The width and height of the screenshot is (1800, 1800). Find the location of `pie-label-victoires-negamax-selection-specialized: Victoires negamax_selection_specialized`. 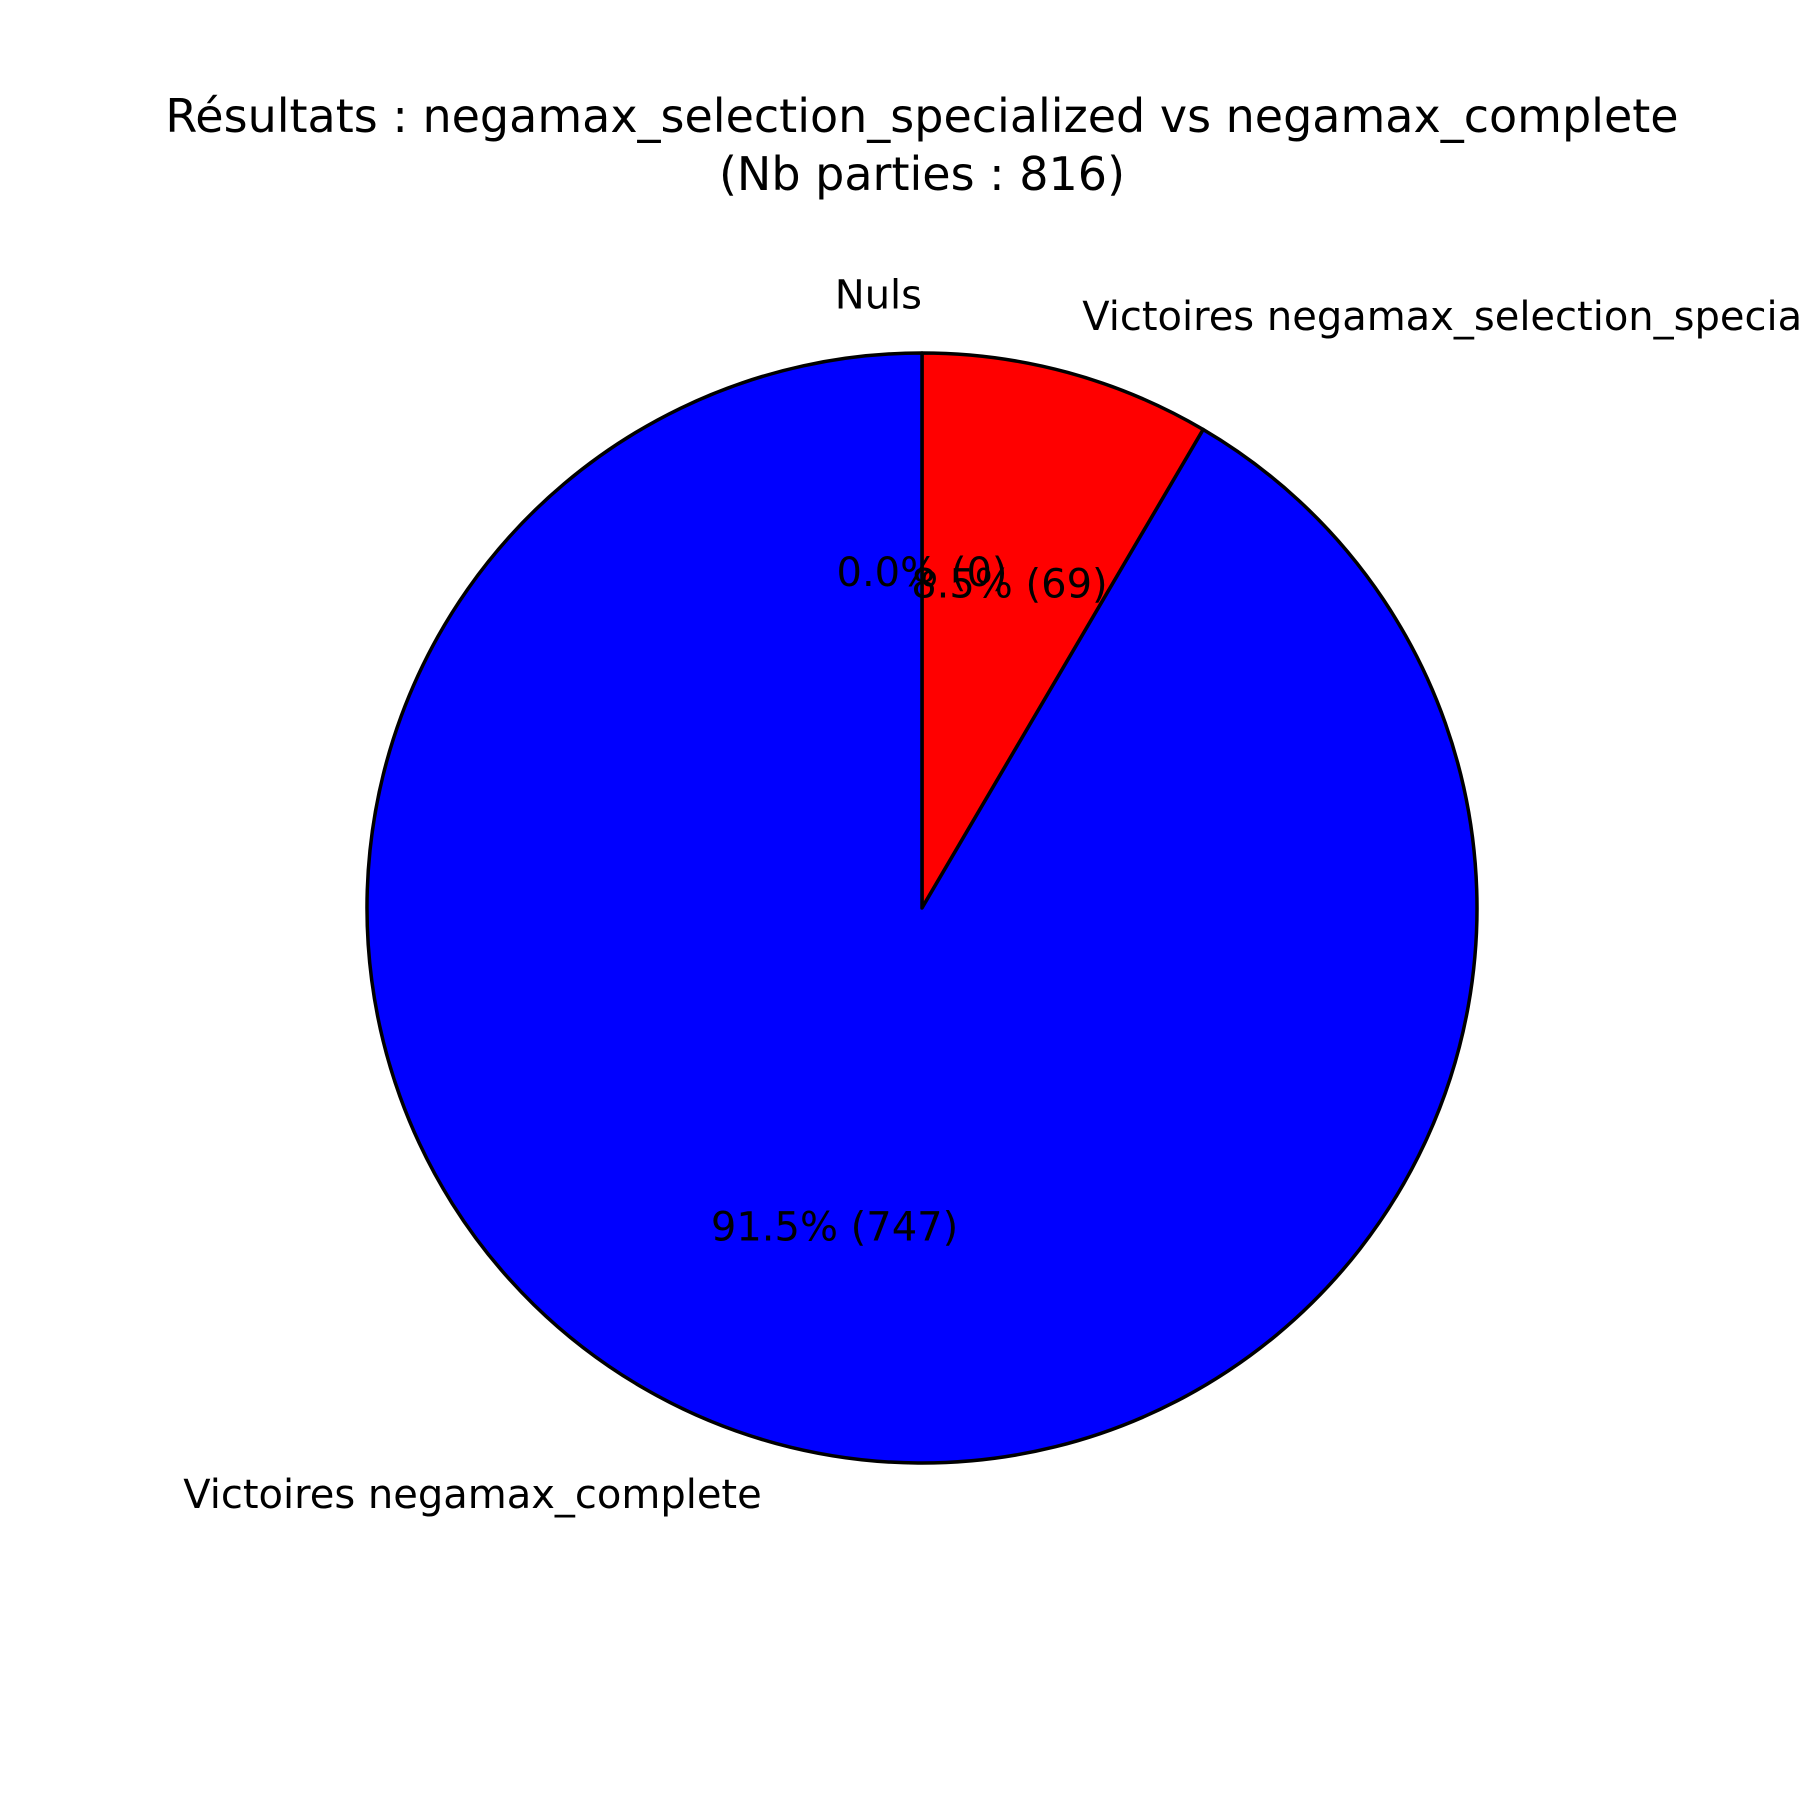

pie-label-victoires-negamax-selection-specialized: Victoires negamax_selection_specialized is located at coordinates (1441, 317).